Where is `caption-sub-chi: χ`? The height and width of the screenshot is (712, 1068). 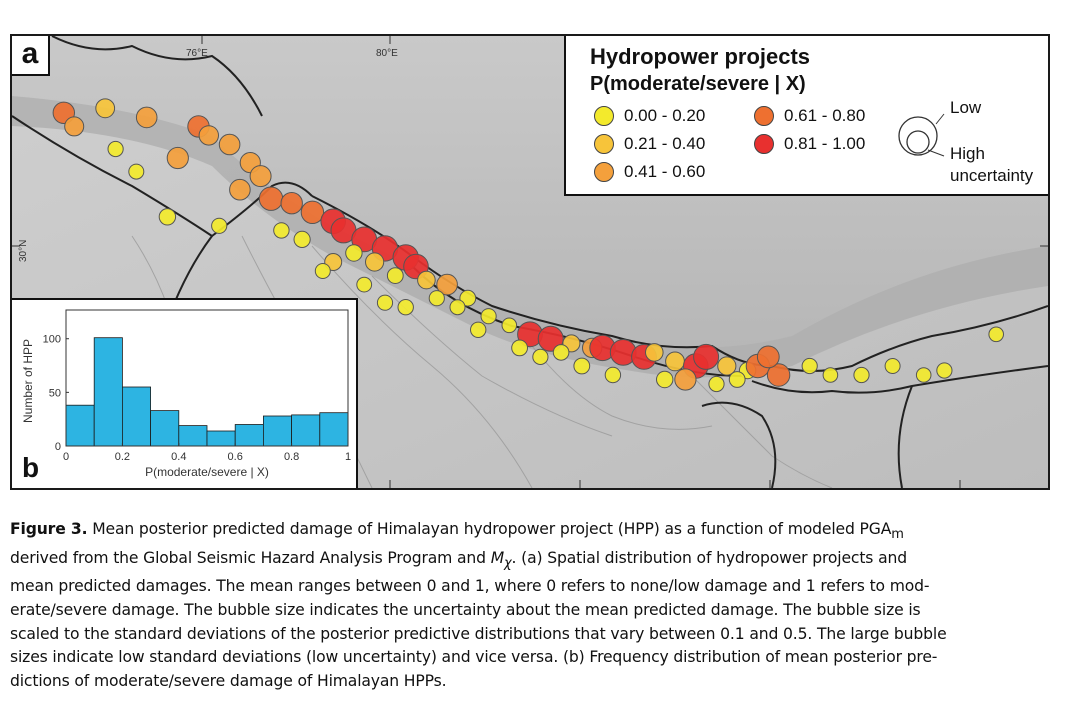 caption-sub-chi: χ is located at coordinates (508, 563).